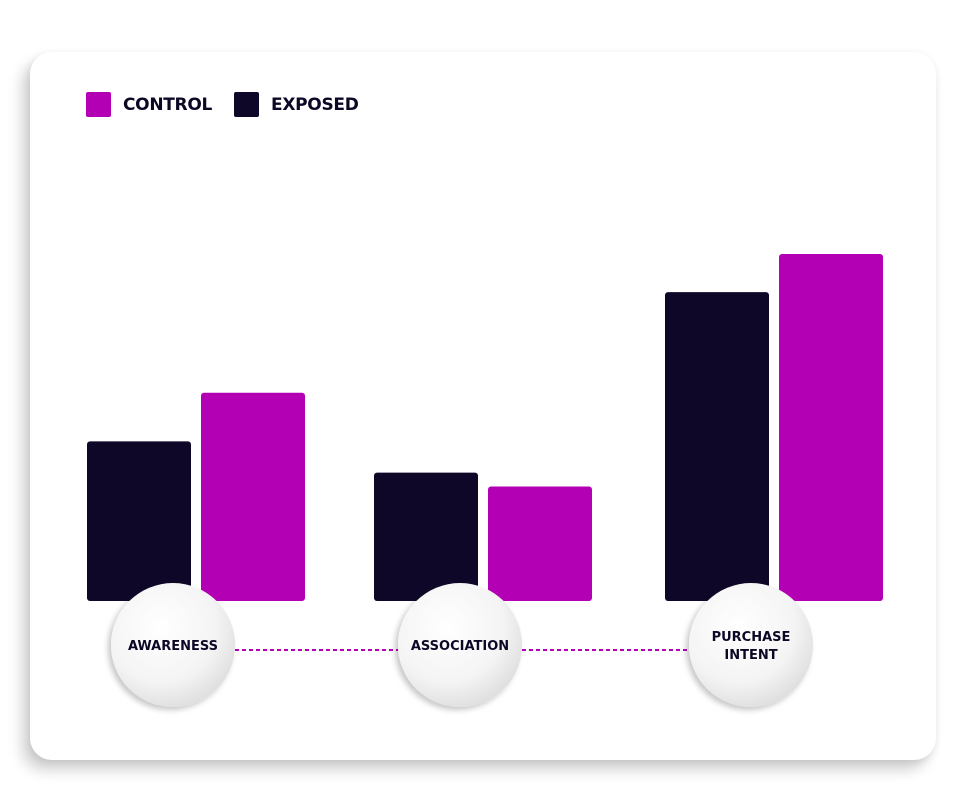 This screenshot has height=810, width=970. Describe the element at coordinates (831, 427) in the screenshot. I see `bar-control-purchase-intent` at that location.